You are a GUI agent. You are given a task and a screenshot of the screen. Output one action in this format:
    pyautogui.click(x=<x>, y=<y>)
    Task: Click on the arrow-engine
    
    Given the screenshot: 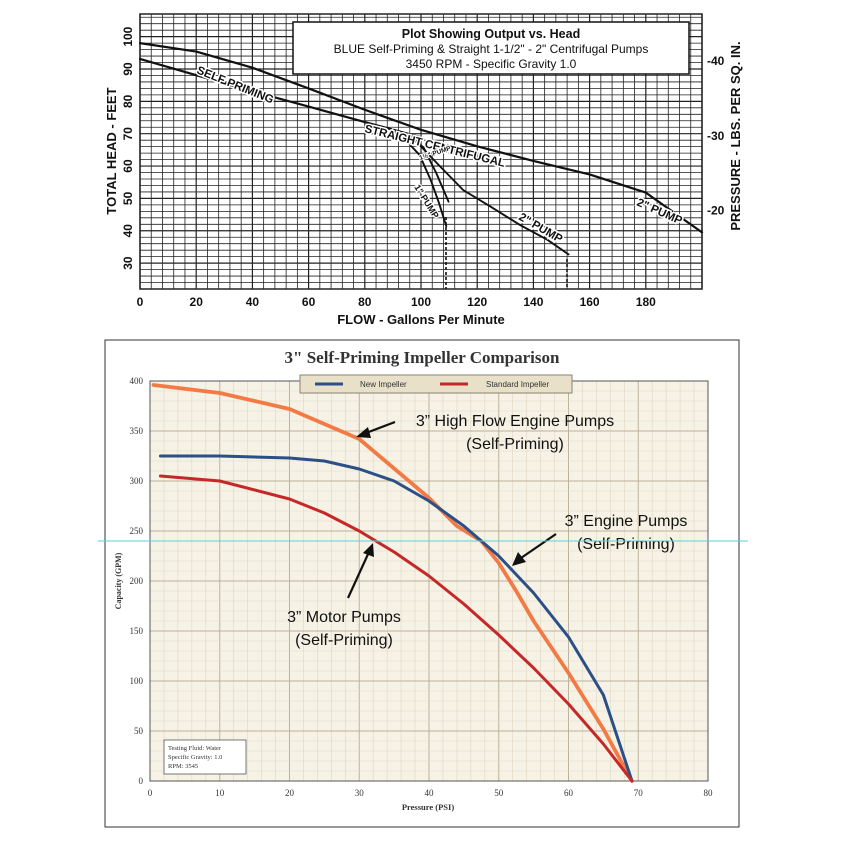 What is the action you would take?
    pyautogui.click(x=534, y=549)
    